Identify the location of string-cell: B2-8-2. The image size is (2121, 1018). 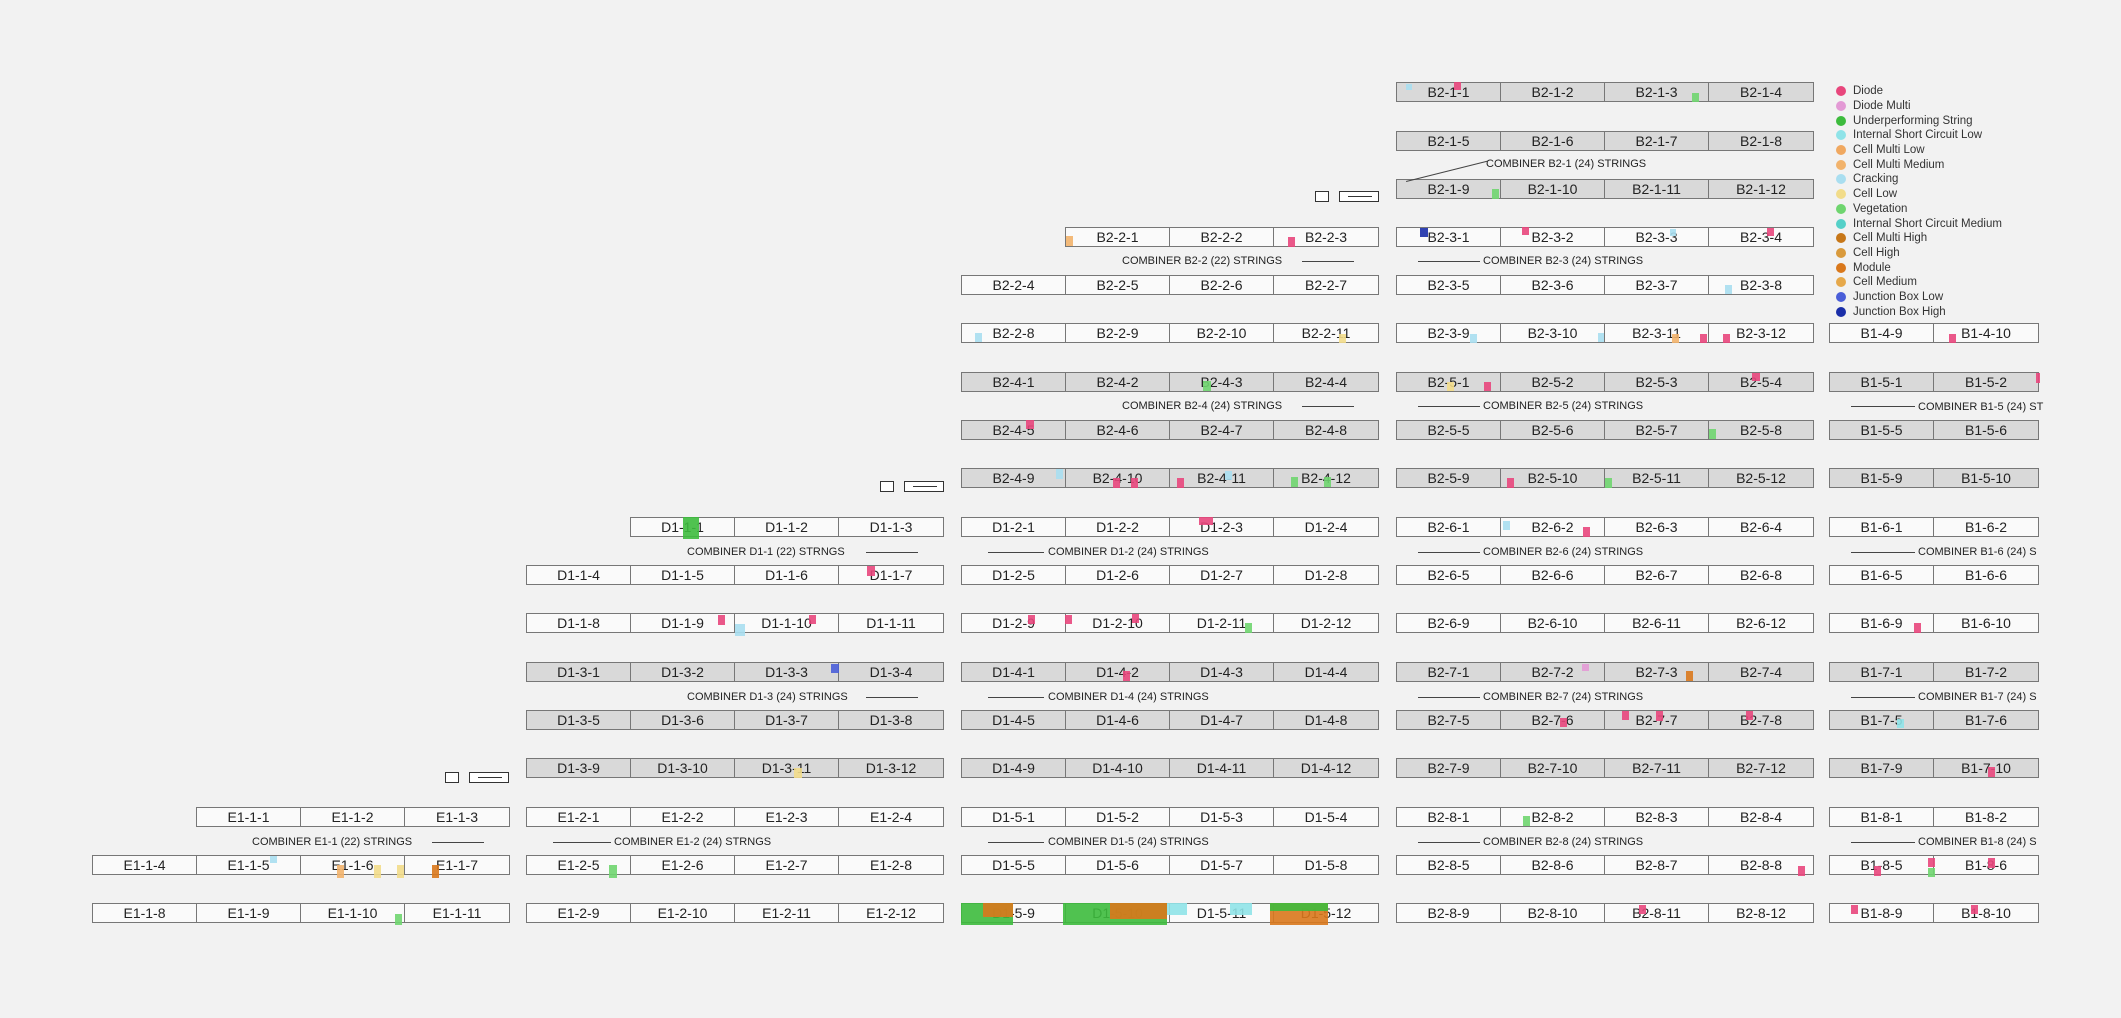
(1553, 817).